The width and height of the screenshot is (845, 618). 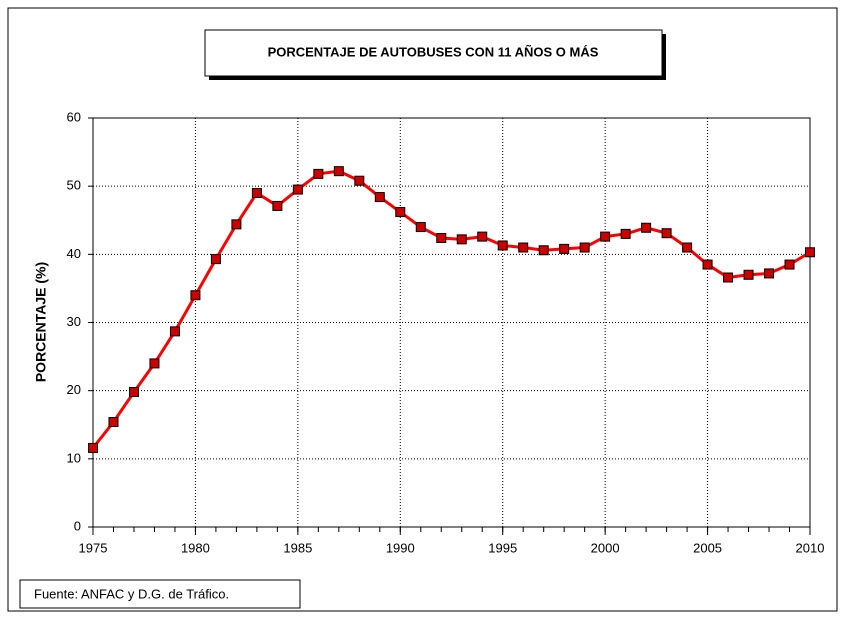 I want to click on y-tick-label: 50, so click(x=74, y=185).